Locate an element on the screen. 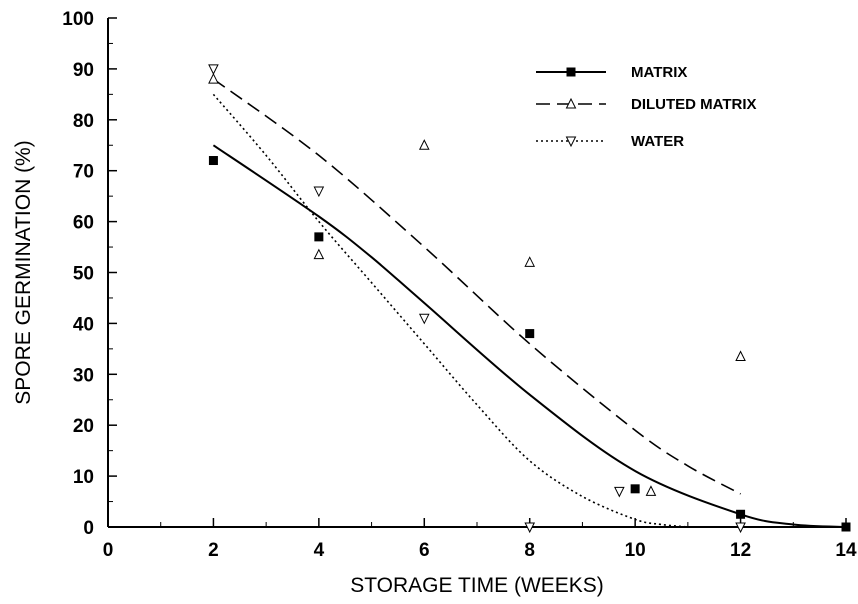  y-tick-label: 10 is located at coordinates (83, 477).